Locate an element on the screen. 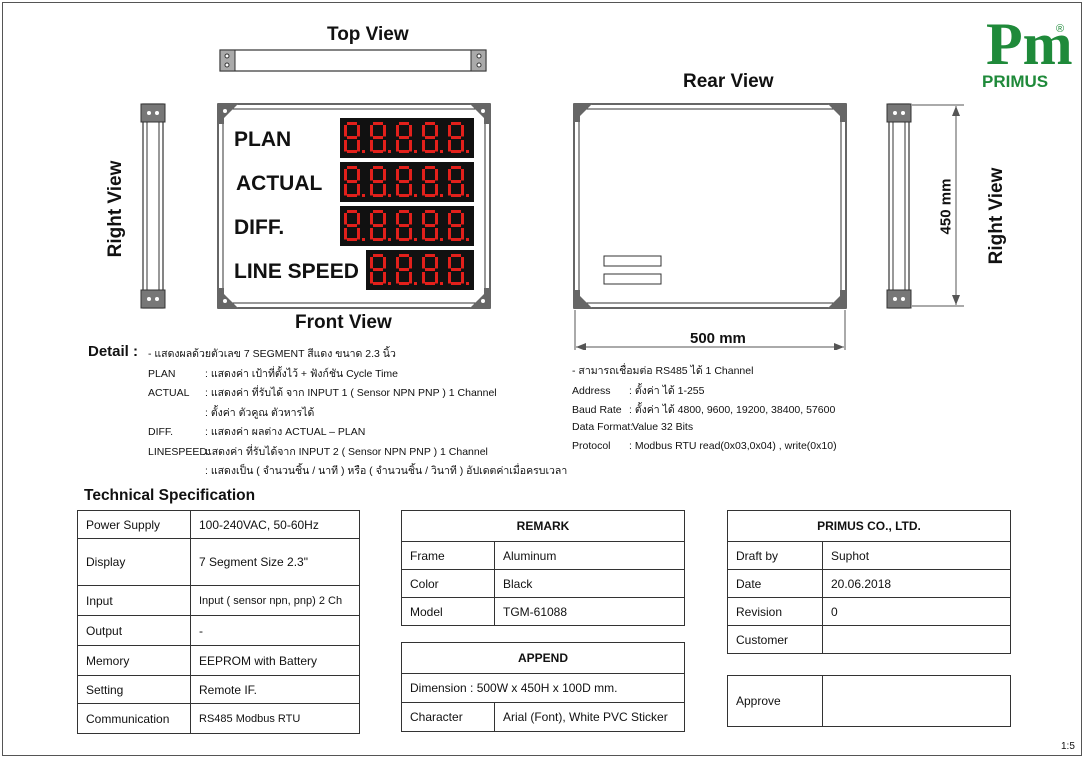 The width and height of the screenshot is (1087, 767). tech-spec-key: Display is located at coordinates (134, 562).